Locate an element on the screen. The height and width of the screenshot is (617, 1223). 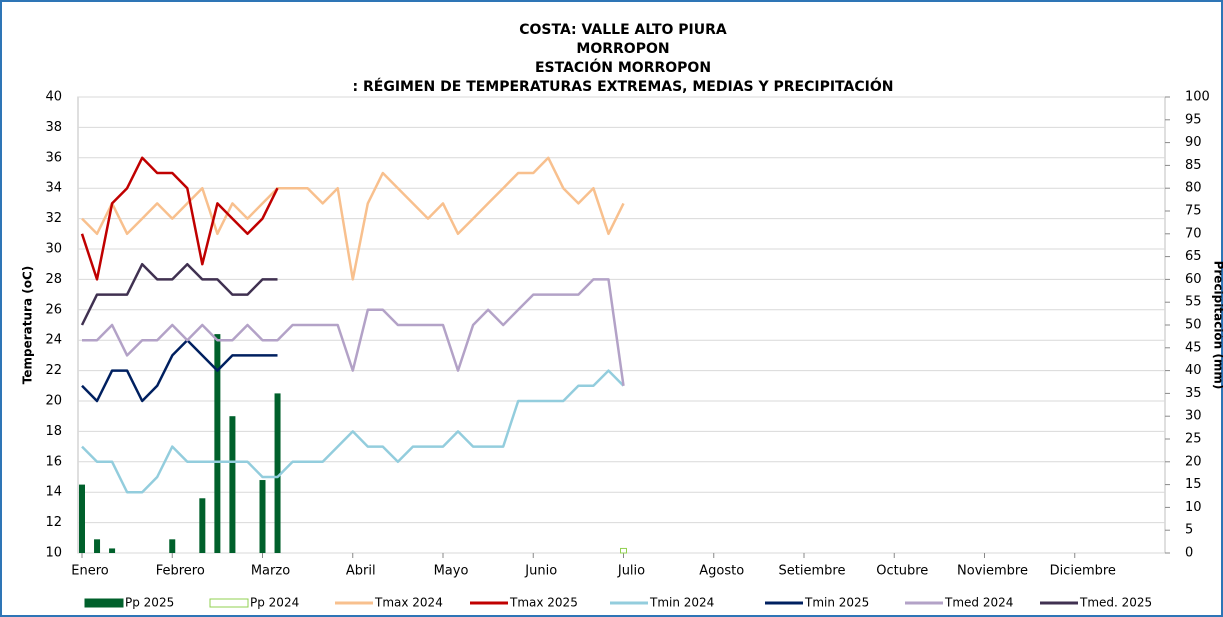
x-tick-label: Octubre is located at coordinates (902, 571).